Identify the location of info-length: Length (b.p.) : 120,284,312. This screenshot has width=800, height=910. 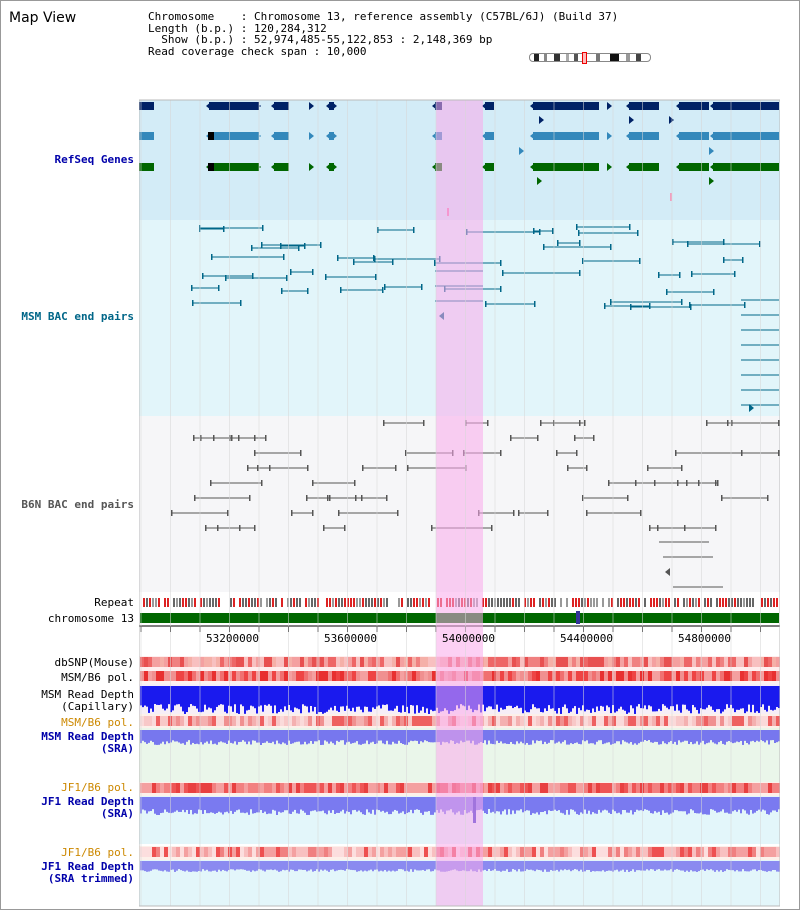
(237, 28).